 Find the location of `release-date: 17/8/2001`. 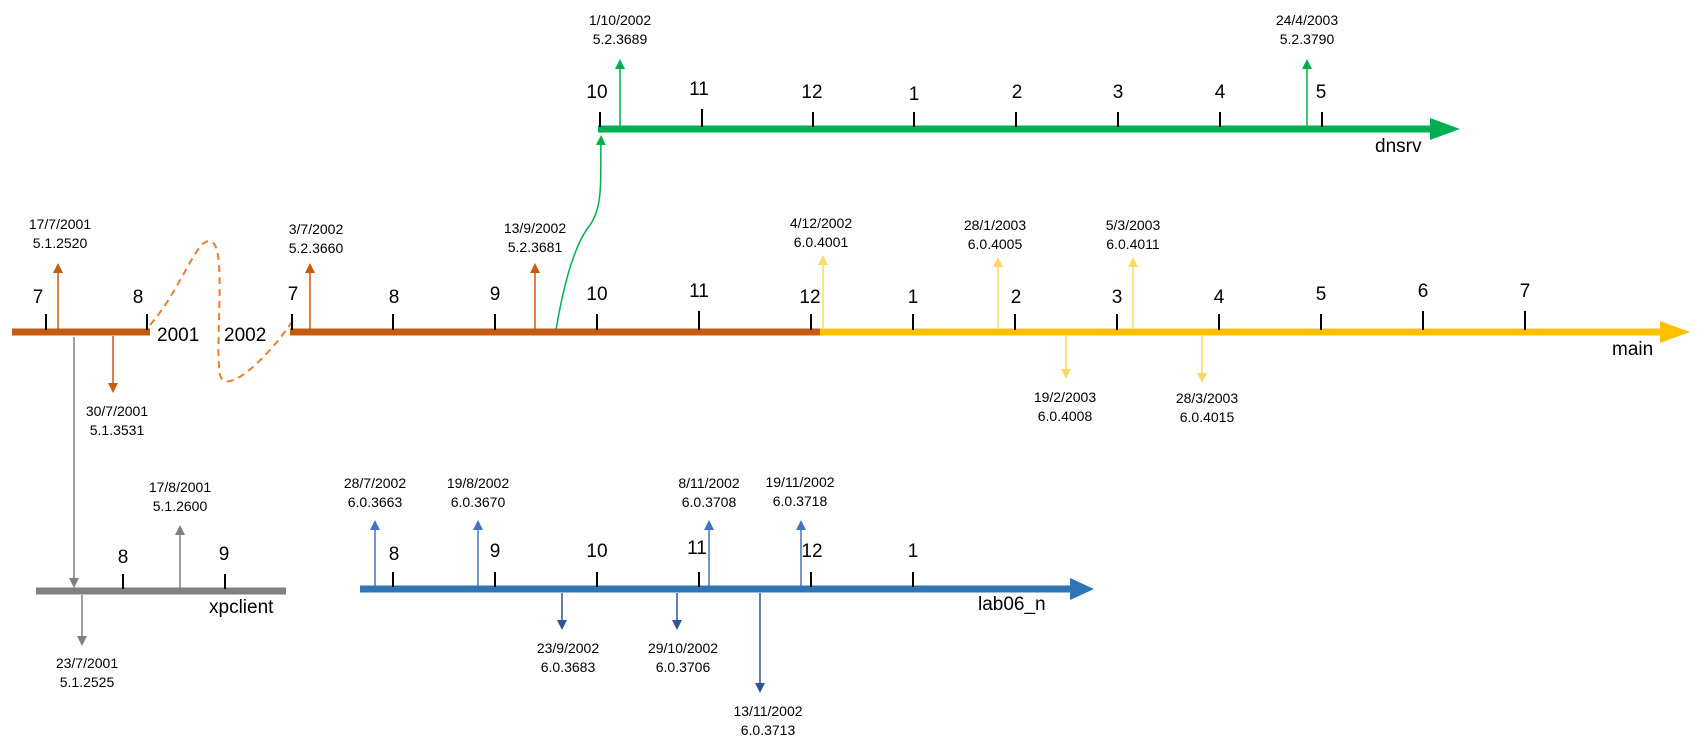

release-date: 17/8/2001 is located at coordinates (180, 487).